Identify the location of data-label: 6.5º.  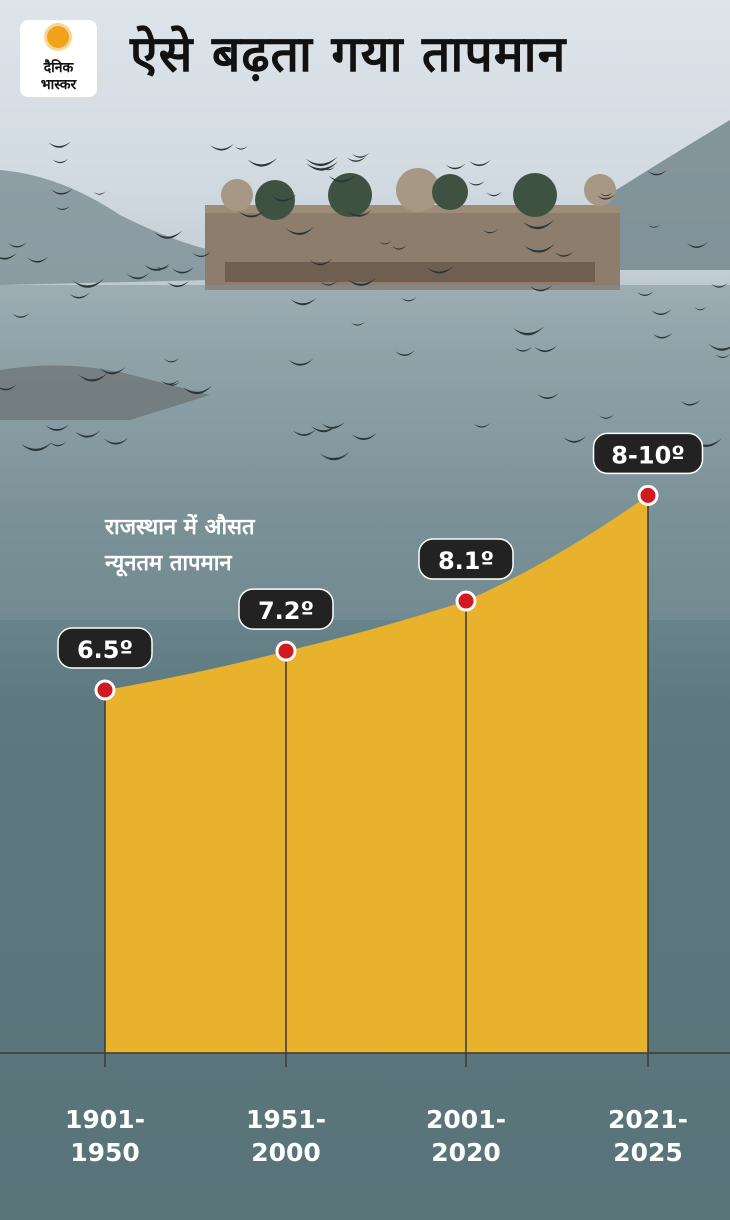
(105, 650).